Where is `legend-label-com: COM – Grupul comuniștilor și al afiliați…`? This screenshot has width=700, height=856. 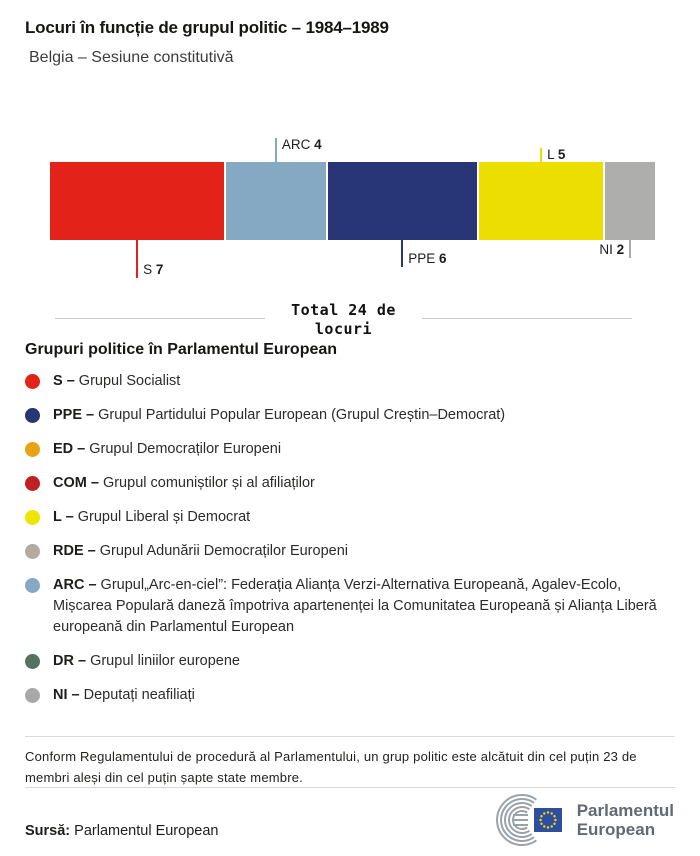 legend-label-com: COM – Grupul comuniștilor și al afiliați… is located at coordinates (184, 483).